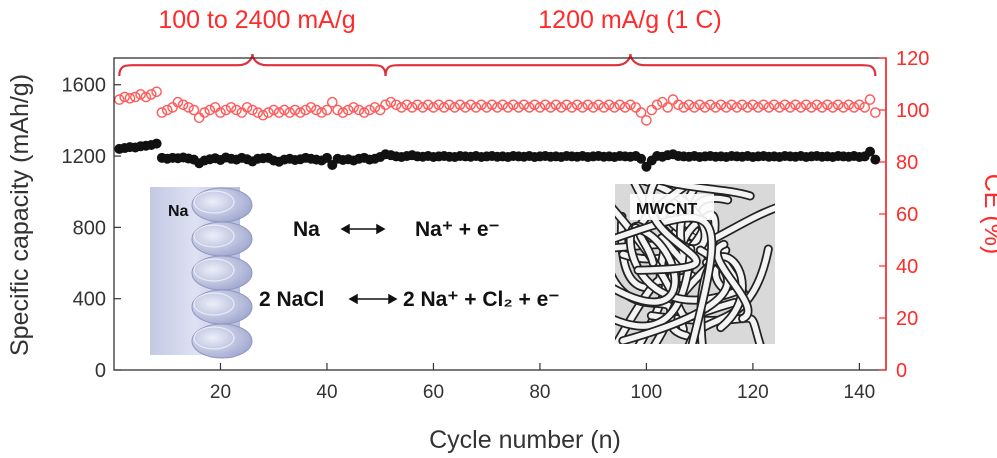  I want to click on inset-label-mwcnt: MWCNT, so click(667, 209).